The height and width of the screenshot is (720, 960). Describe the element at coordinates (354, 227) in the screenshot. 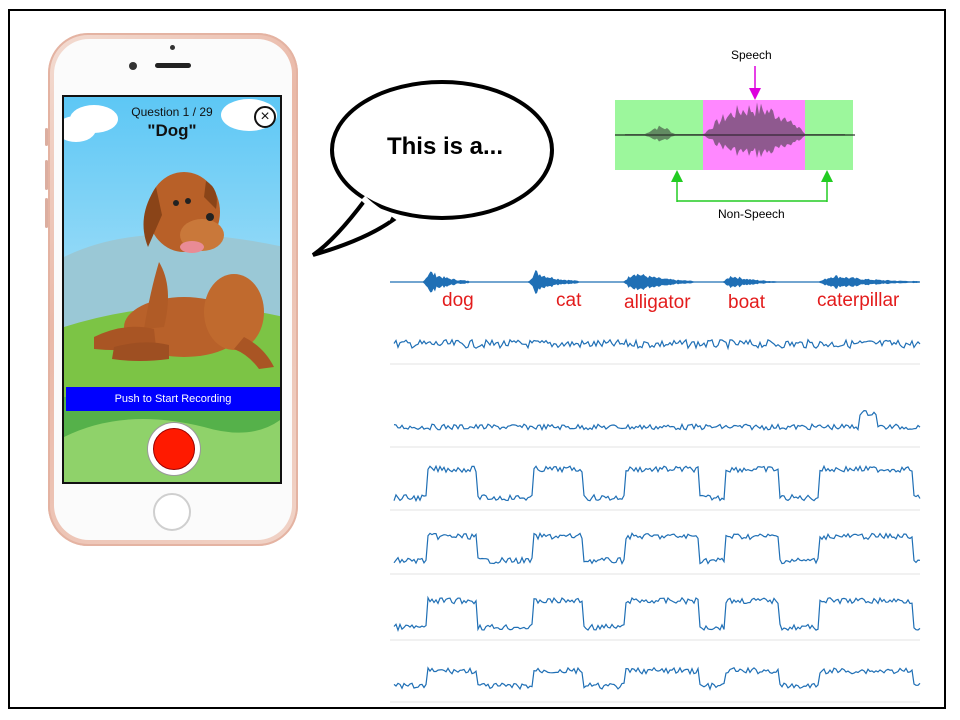

I see `speech-bubble-tail` at that location.